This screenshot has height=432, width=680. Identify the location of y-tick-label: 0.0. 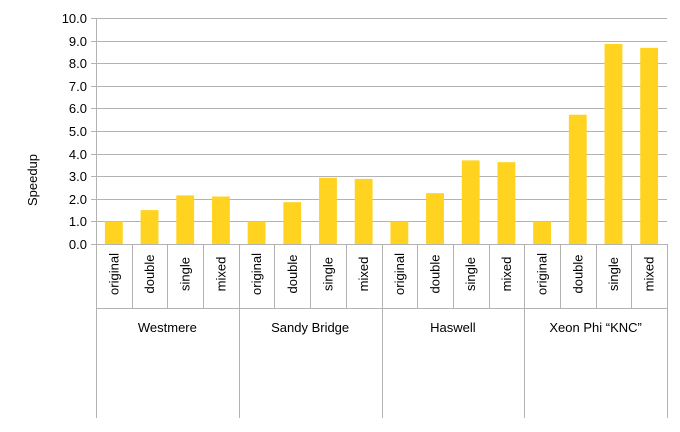
(78, 244).